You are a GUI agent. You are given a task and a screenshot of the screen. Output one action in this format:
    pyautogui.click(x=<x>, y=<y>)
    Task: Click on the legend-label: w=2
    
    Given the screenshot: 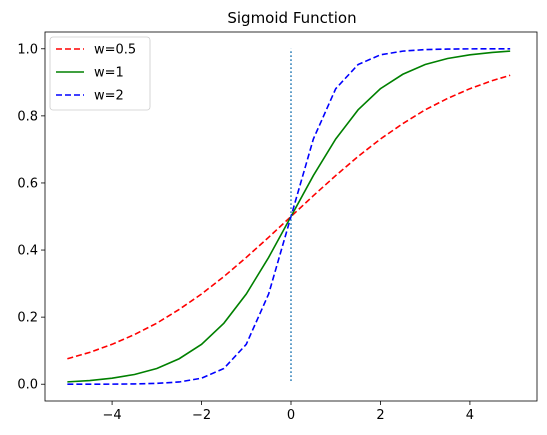 What is the action you would take?
    pyautogui.click(x=109, y=96)
    